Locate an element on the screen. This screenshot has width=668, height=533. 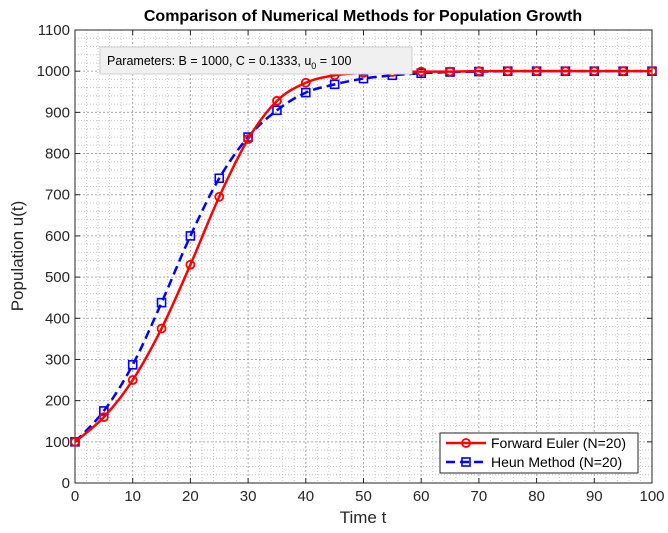
y-tick-label: 200 is located at coordinates (57, 401).